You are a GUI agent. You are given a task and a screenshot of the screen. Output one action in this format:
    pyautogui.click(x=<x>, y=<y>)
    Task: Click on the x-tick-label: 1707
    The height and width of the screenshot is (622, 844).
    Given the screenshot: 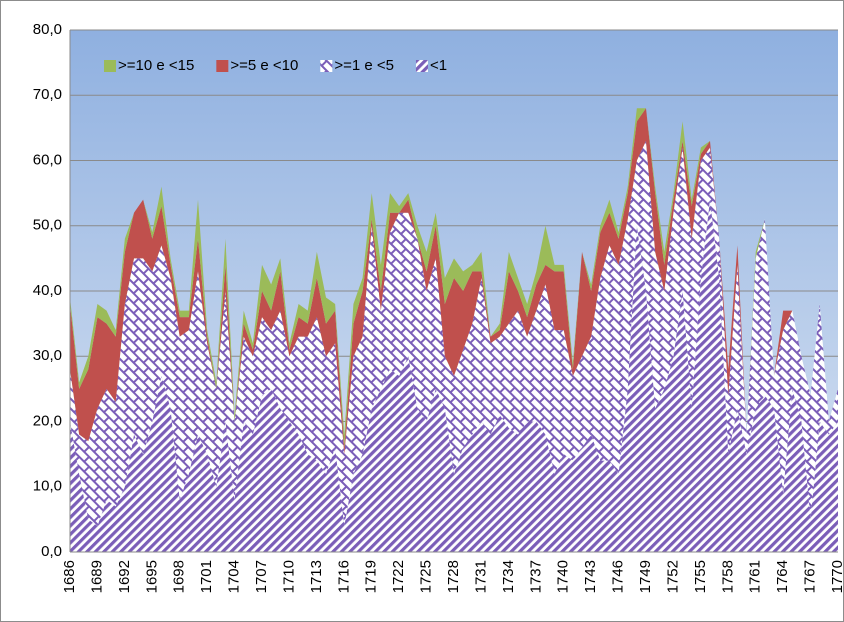 What is the action you would take?
    pyautogui.click(x=261, y=576)
    